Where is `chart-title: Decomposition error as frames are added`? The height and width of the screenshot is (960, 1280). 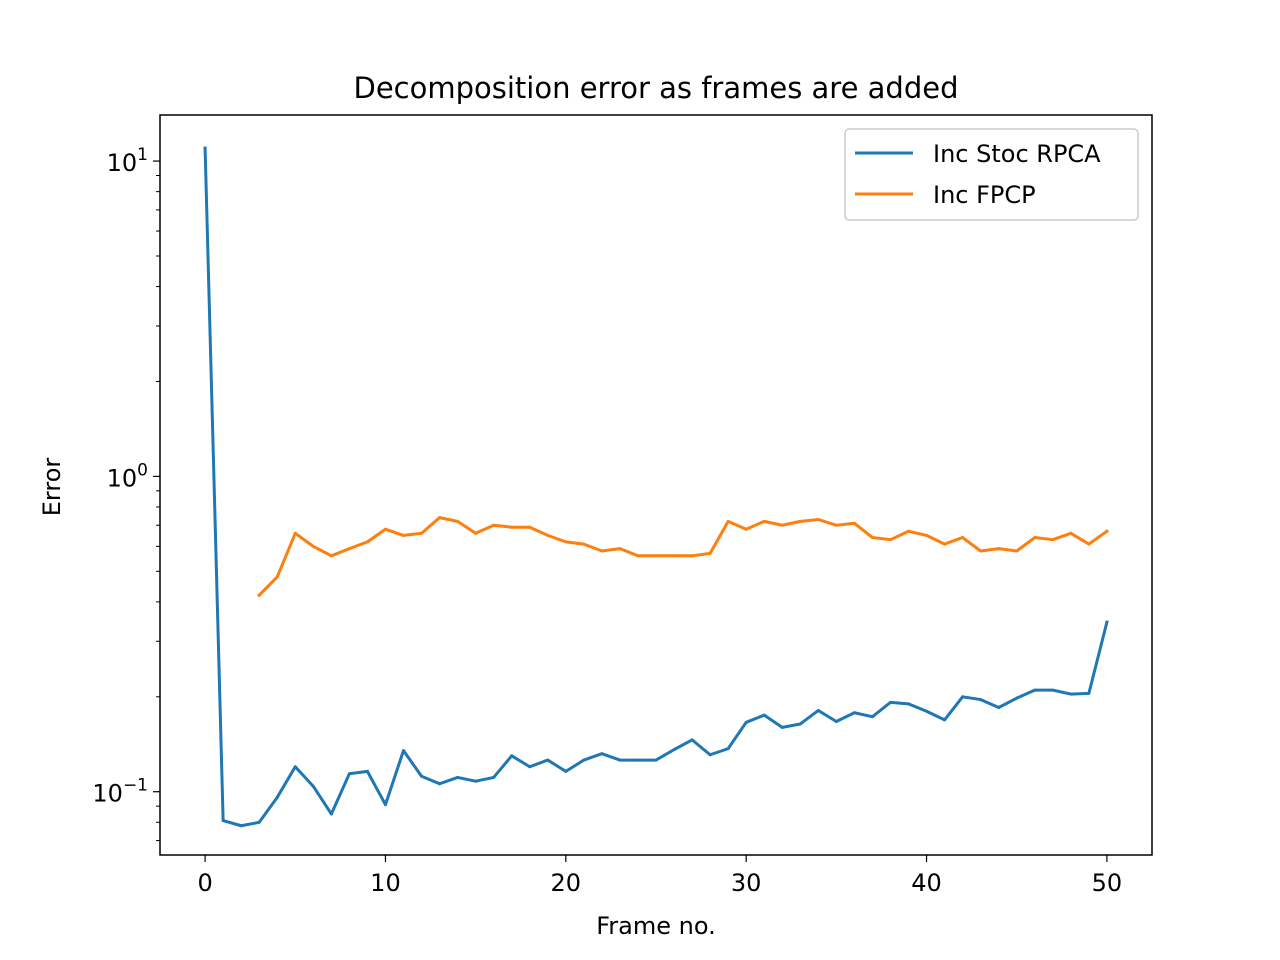 chart-title: Decomposition error as frames are added is located at coordinates (656, 88).